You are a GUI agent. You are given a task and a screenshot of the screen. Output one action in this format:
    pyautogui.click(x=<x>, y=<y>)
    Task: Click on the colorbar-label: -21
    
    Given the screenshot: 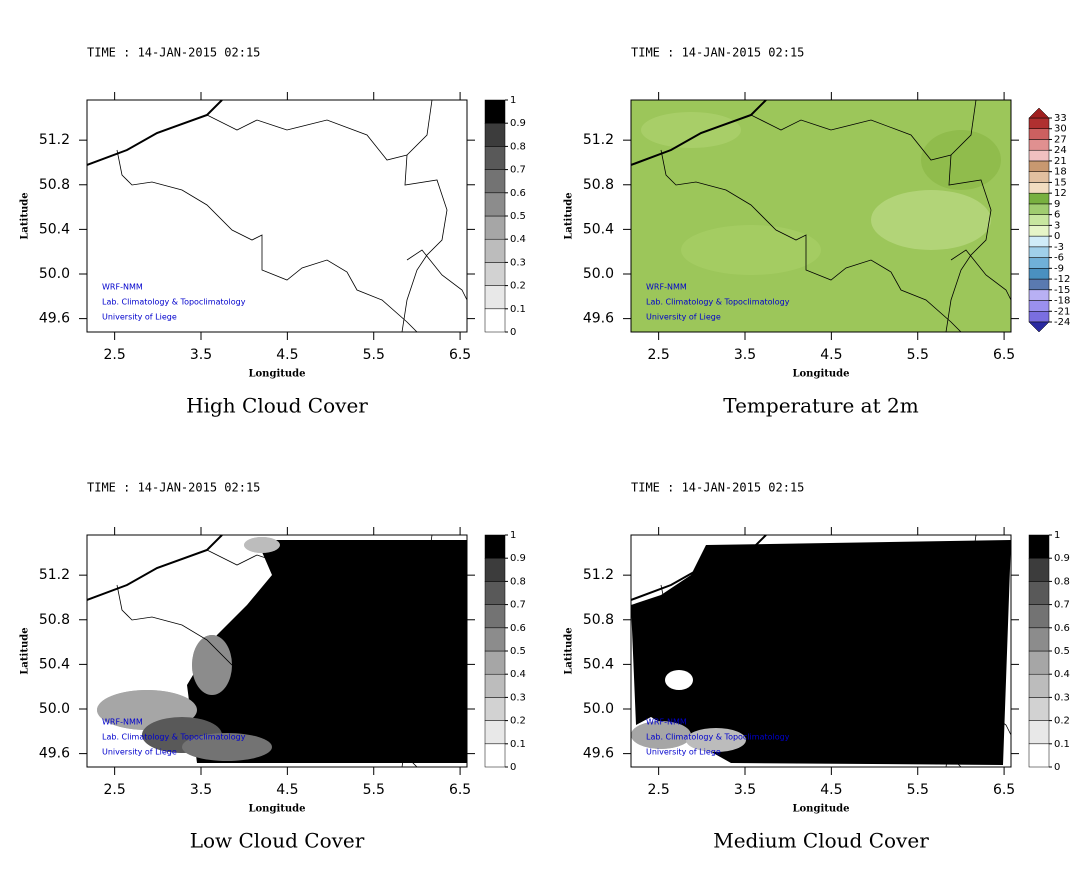 What is the action you would take?
    pyautogui.click(x=1062, y=311)
    